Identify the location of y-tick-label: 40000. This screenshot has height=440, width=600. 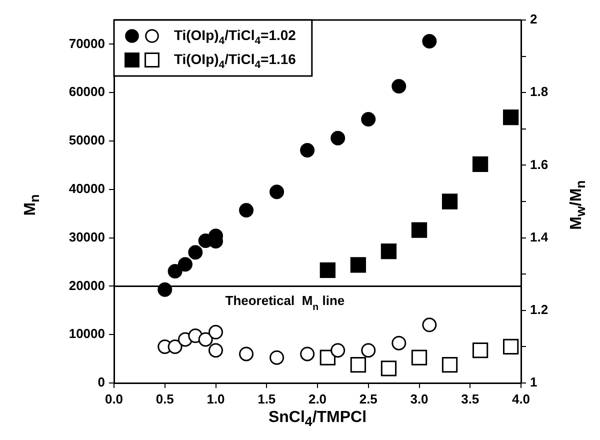
(86, 188).